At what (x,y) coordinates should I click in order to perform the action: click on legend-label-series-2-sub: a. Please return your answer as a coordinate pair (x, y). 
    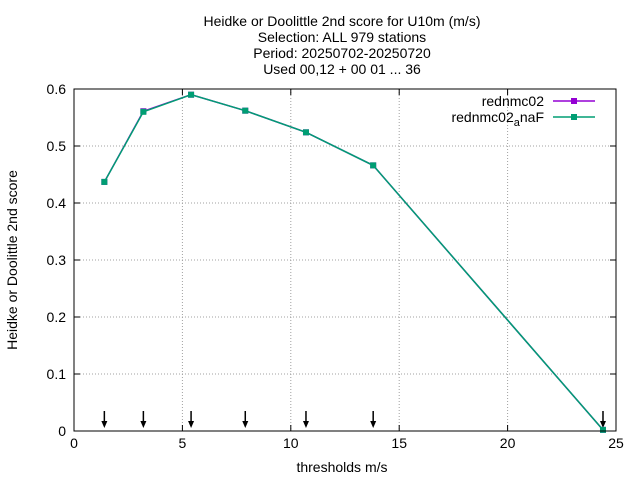
    Looking at the image, I should click on (517, 123).